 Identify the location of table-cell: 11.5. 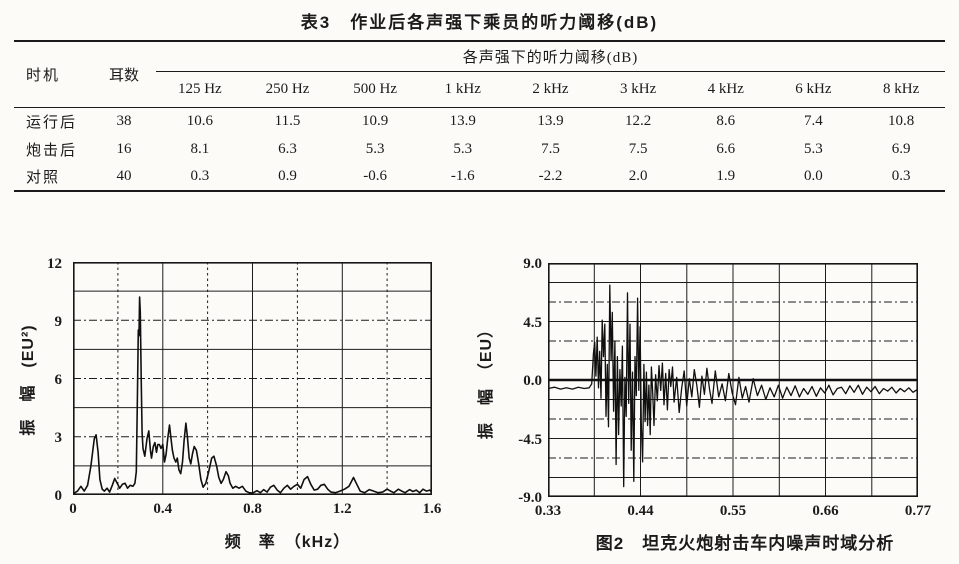
(287, 120).